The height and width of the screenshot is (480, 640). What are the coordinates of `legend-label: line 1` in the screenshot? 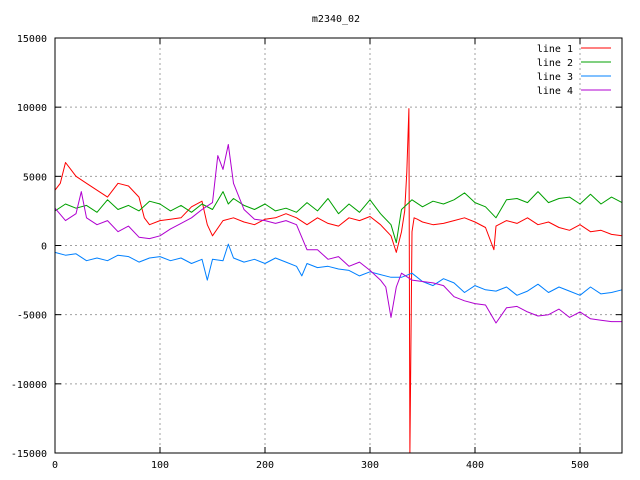 It's located at (555, 49).